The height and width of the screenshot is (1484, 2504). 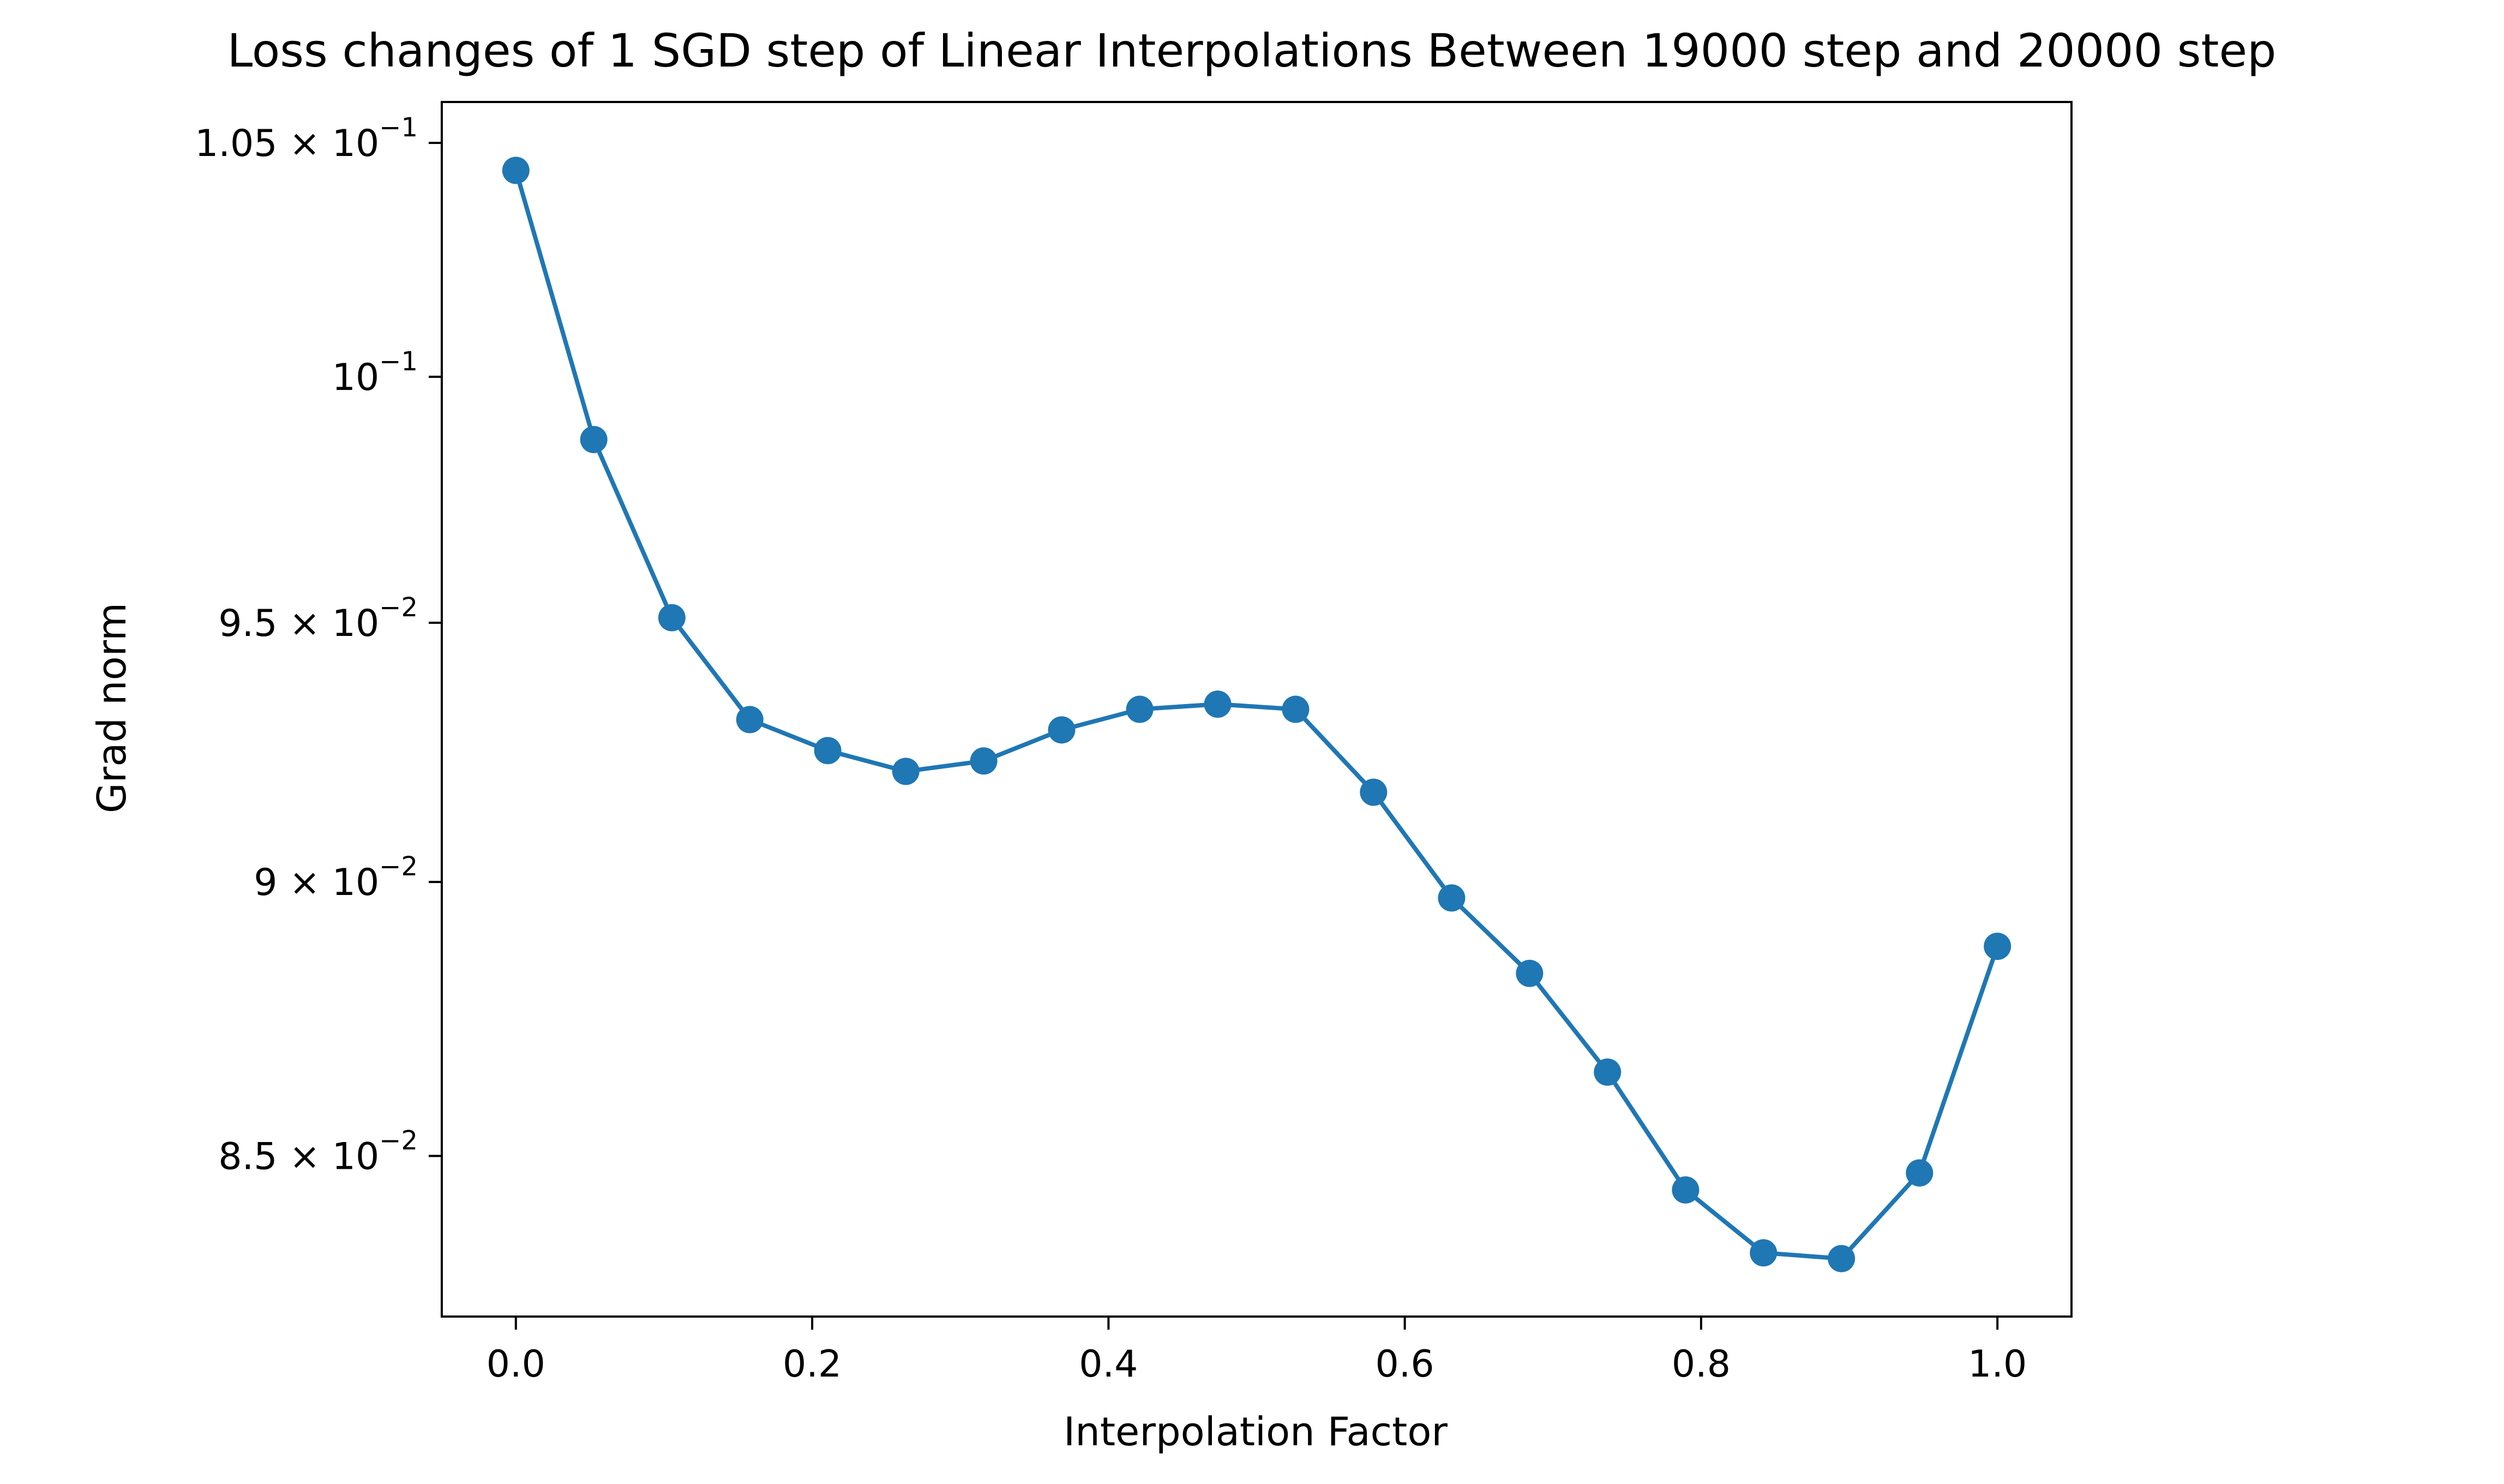 What do you see at coordinates (306, 138) in the screenshot?
I see `y-tick-label: 1.05 × 10⁻¹` at bounding box center [306, 138].